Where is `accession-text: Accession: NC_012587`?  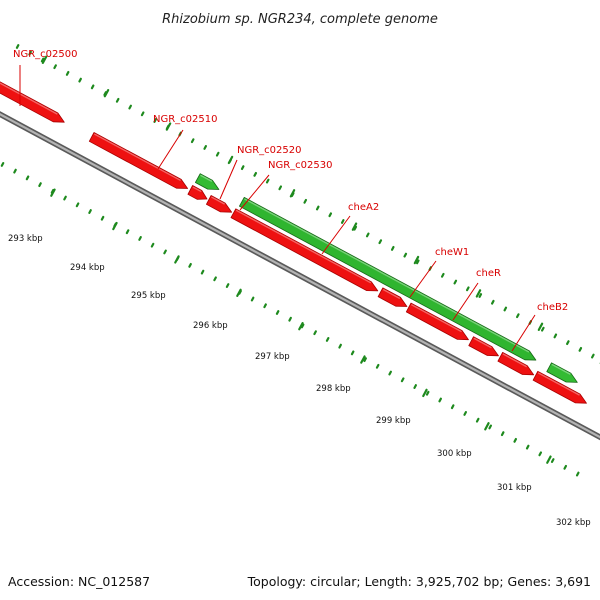 accession-text: Accession: NC_012587 is located at coordinates (79, 581).